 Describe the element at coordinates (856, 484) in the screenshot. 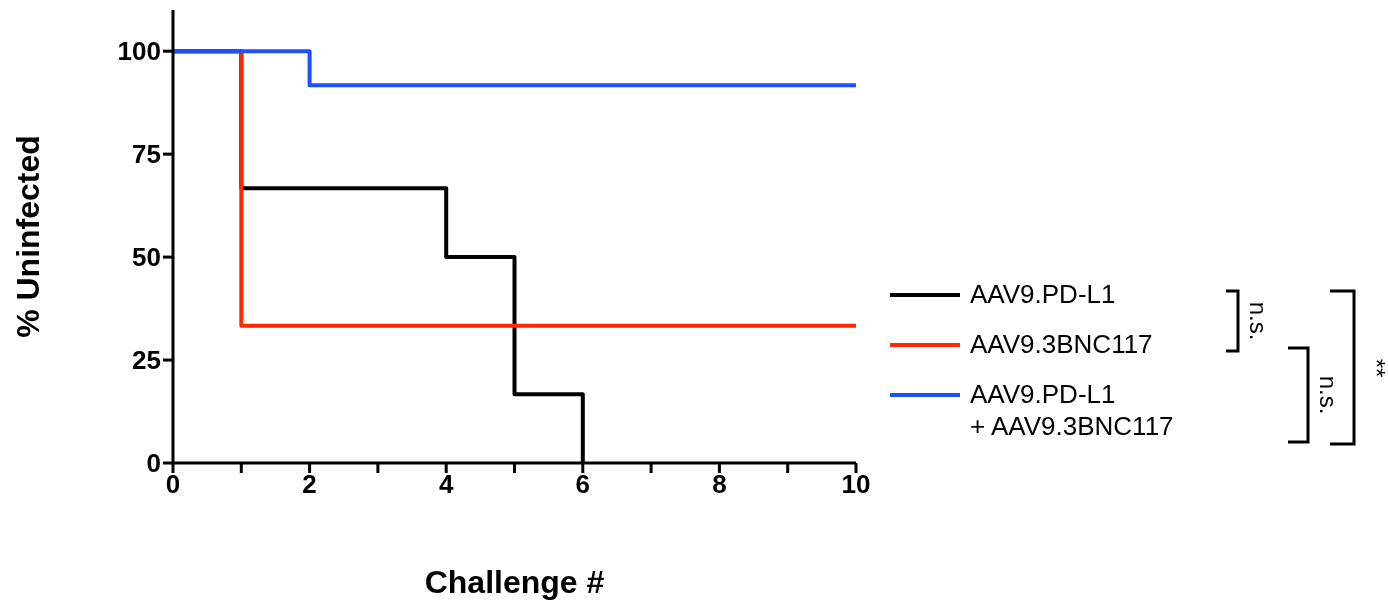

I see `x-tick-label: 10` at that location.